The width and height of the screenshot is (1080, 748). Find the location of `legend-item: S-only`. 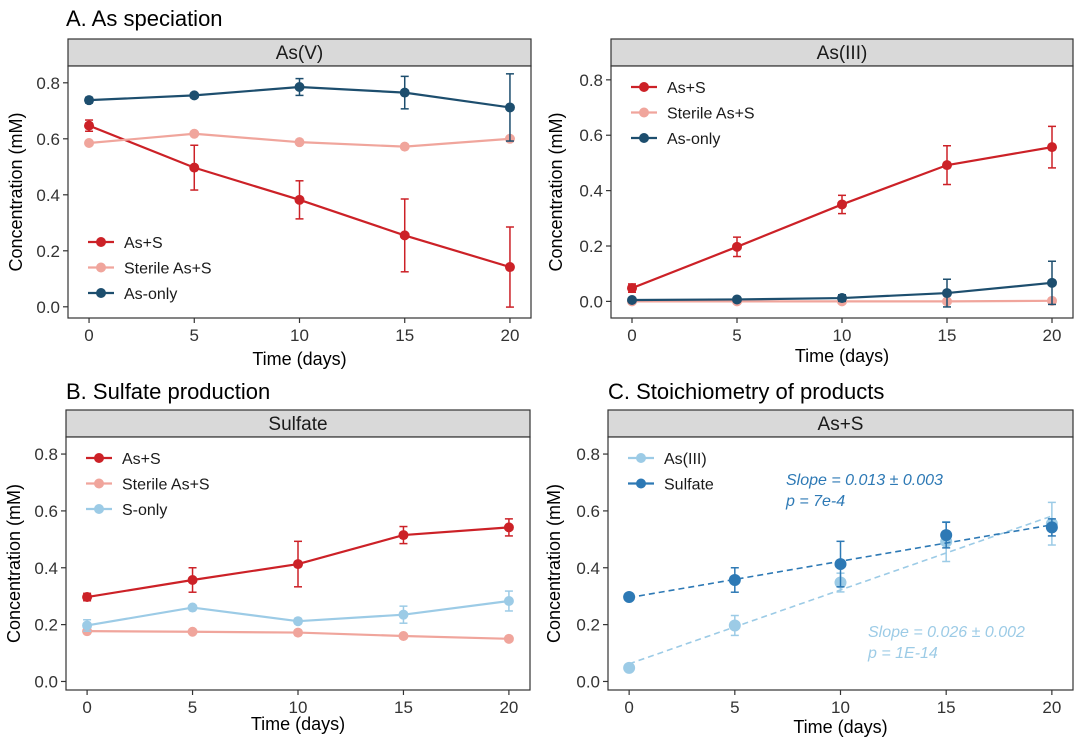

legend-item: S-only is located at coordinates (126, 510).